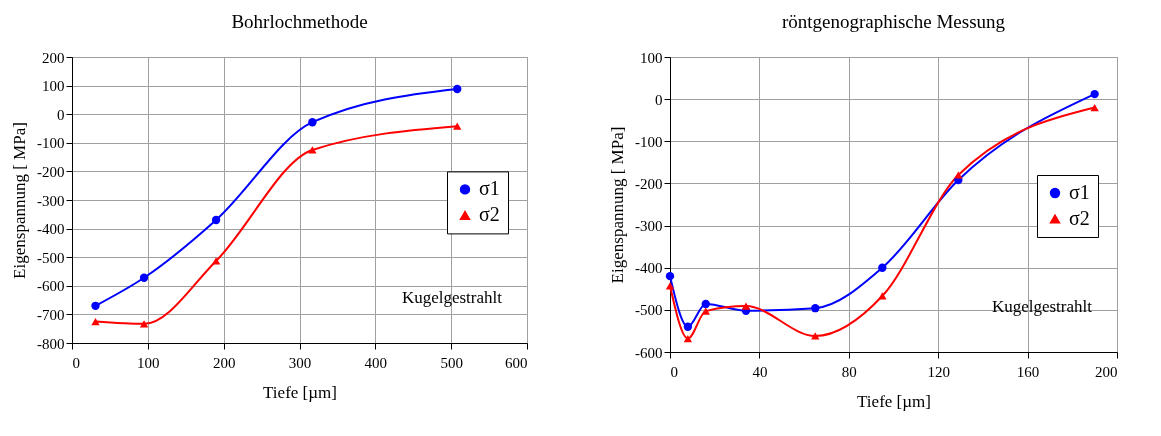 This screenshot has width=1161, height=436. I want to click on chart-title: röntgenographische Messung, so click(893, 21).